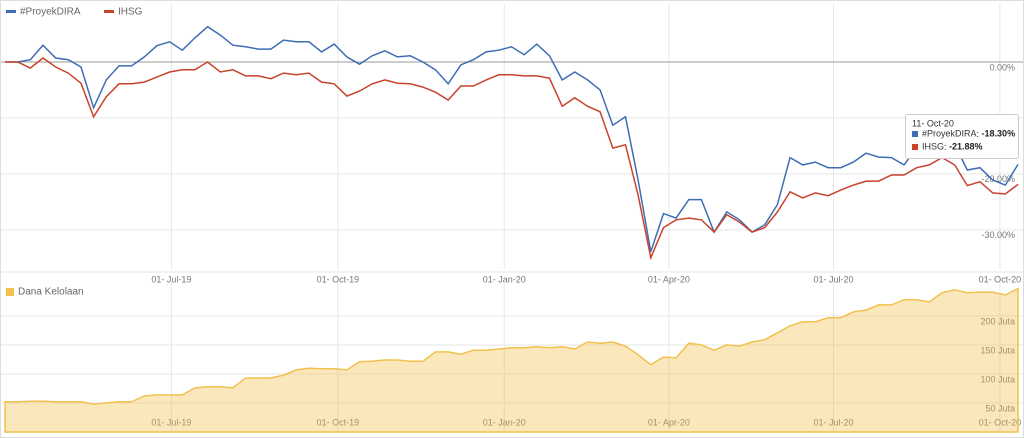  Describe the element at coordinates (1000, 408) in the screenshot. I see `y-tick-label: 50 Juta` at that location.